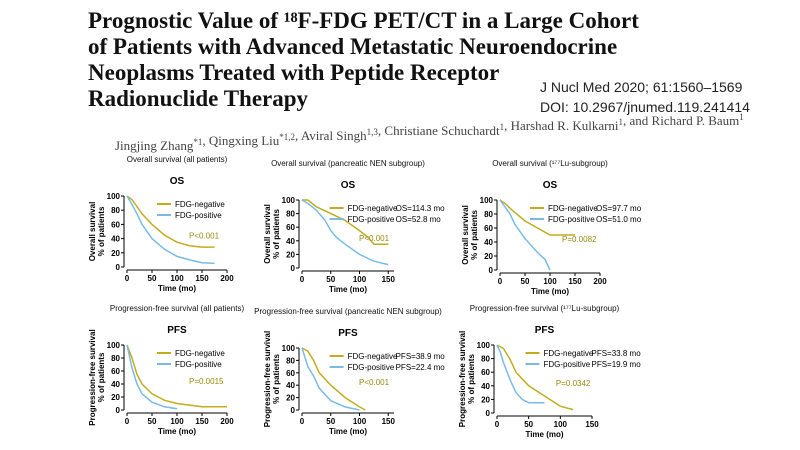  Describe the element at coordinates (154, 145) in the screenshot. I see `author-name: Jingjing Zhang` at that location.